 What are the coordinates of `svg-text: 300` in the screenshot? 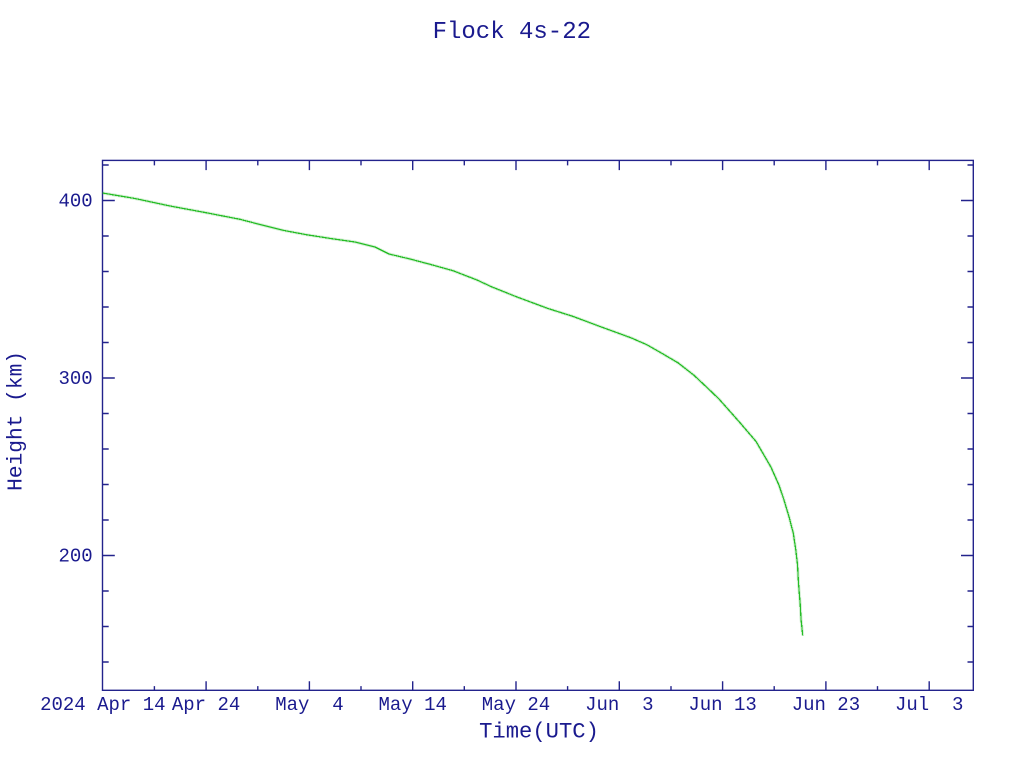 It's located at (75, 379).